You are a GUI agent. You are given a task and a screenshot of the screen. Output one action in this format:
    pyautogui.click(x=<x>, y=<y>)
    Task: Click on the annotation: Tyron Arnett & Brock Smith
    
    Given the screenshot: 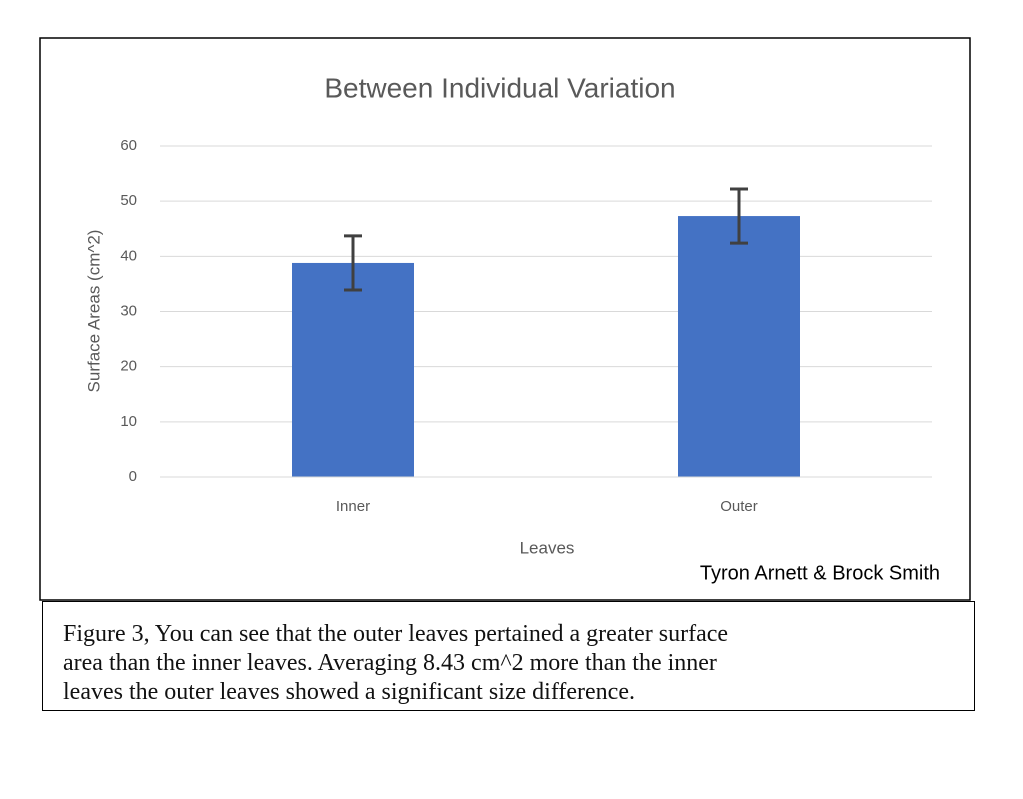 What is the action you would take?
    pyautogui.click(x=820, y=573)
    